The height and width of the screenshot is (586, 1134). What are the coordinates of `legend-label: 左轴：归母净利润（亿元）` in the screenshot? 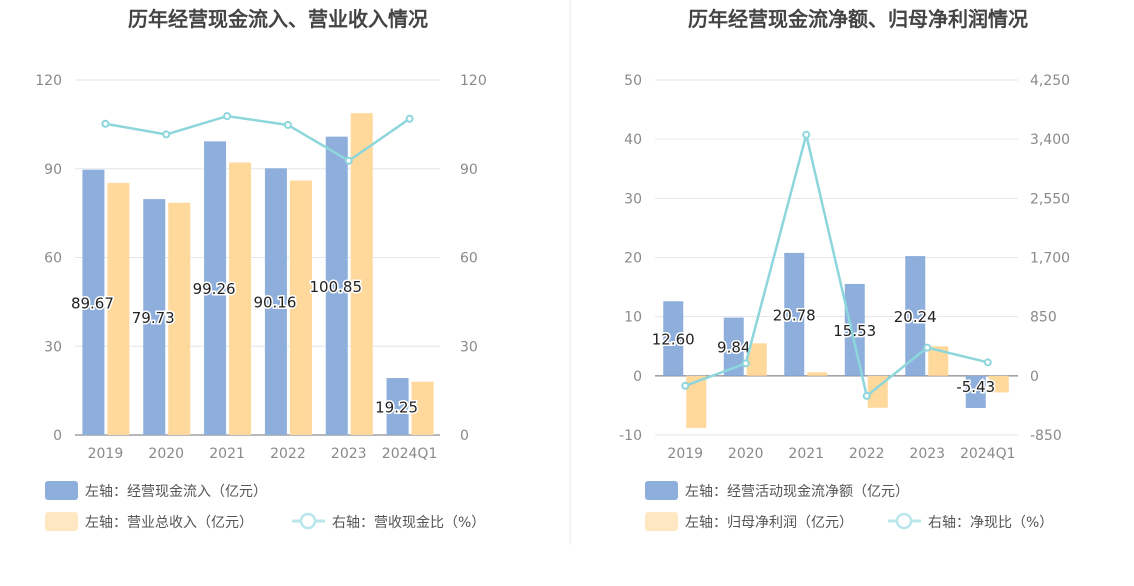 It's located at (769, 522).